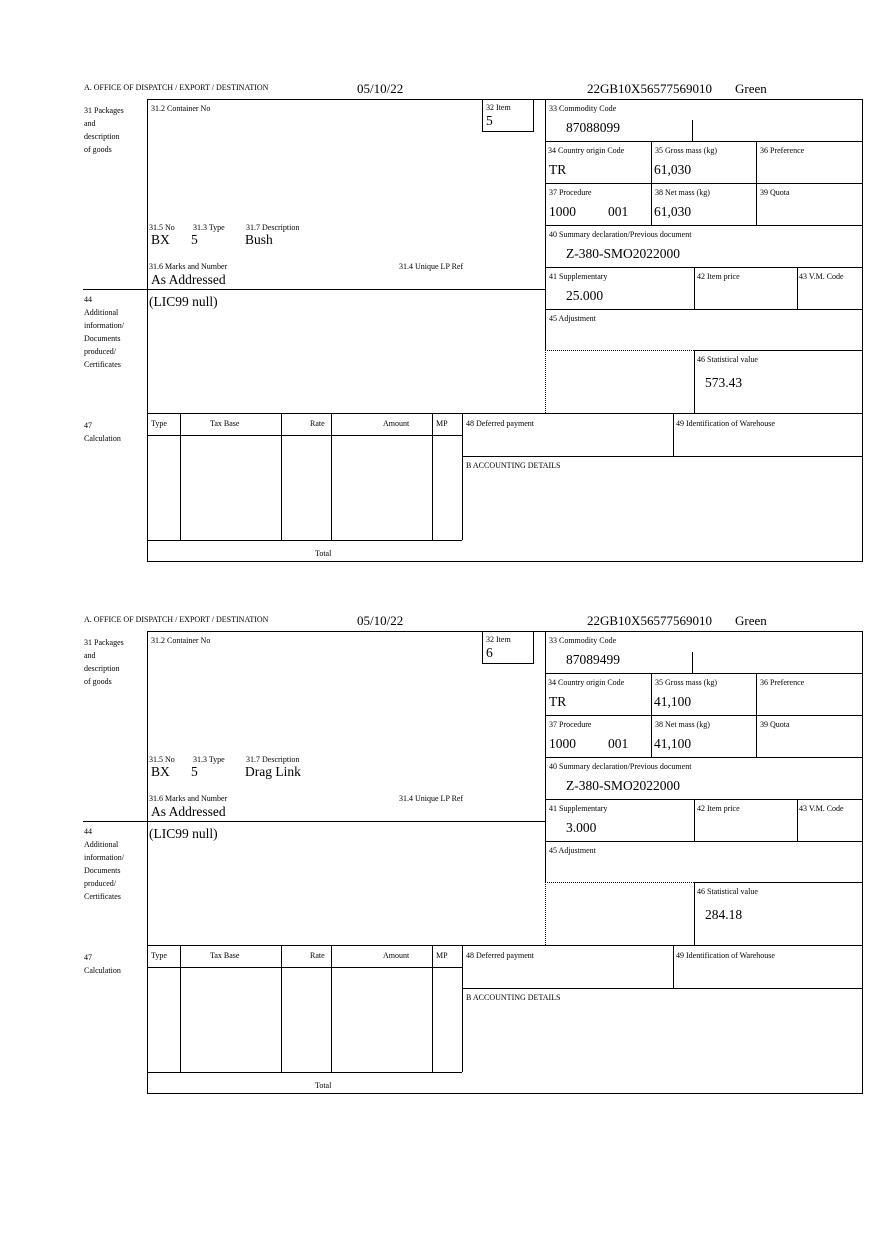 This screenshot has height=1250, width=882. What do you see at coordinates (396, 423) in the screenshot?
I see `calc-amount-header: Amount` at bounding box center [396, 423].